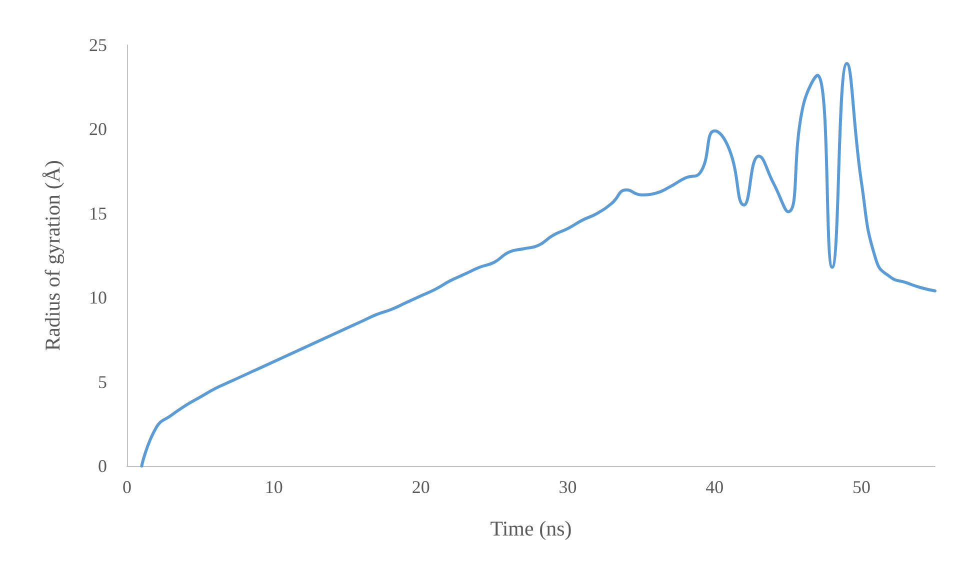 The image size is (963, 571). What do you see at coordinates (273, 487) in the screenshot?
I see `x-tick-label: 10` at bounding box center [273, 487].